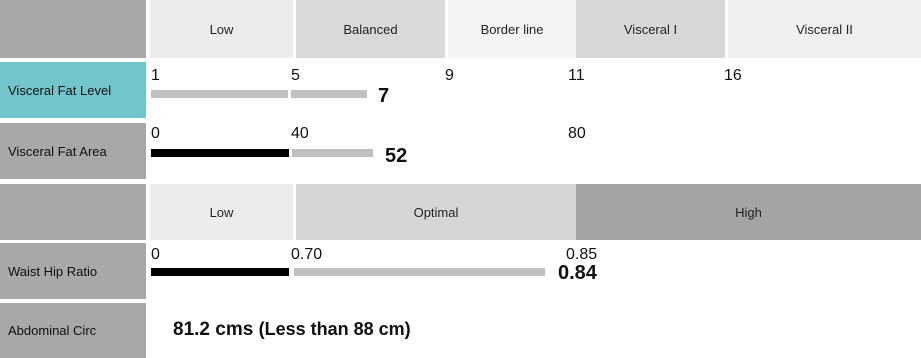 The width and height of the screenshot is (921, 358). I want to click on whr-tick-0: 0, so click(155, 254).